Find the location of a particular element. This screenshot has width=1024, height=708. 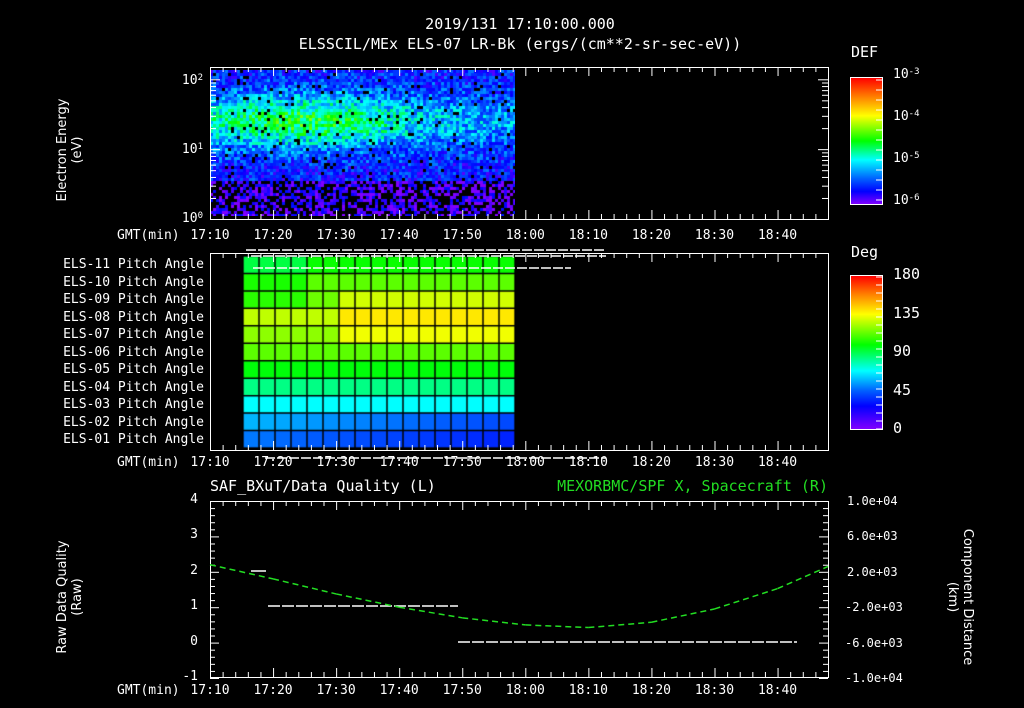

right-ytick: -6.0e+03 is located at coordinates (874, 642).